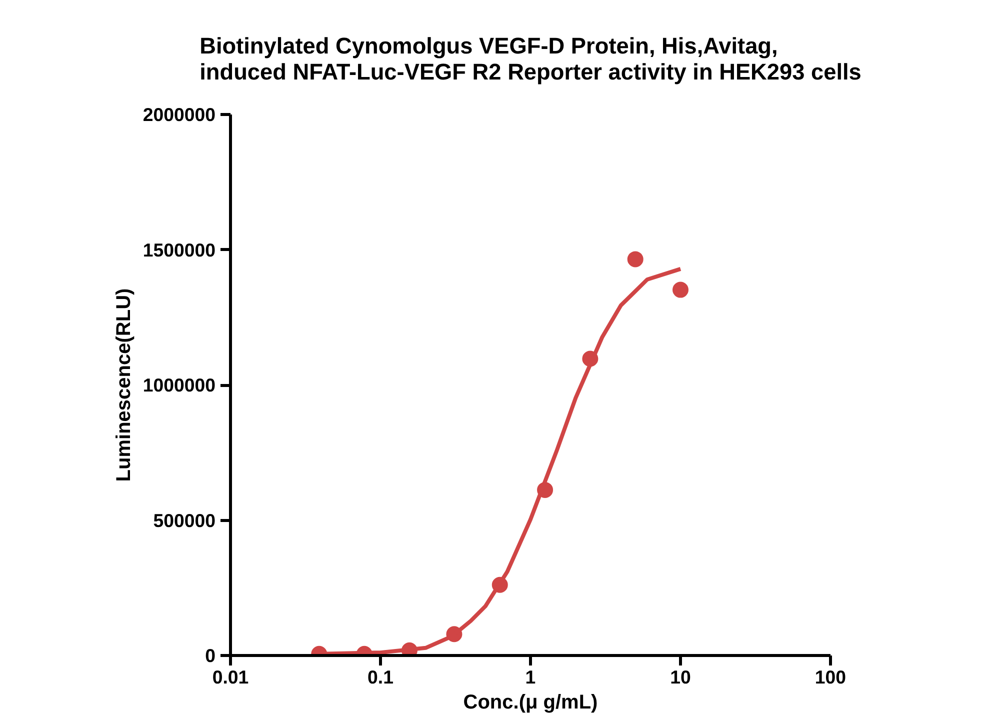 Image resolution: width=1000 pixels, height=716 pixels. I want to click on y-tick-label: 1500000, so click(179, 249).